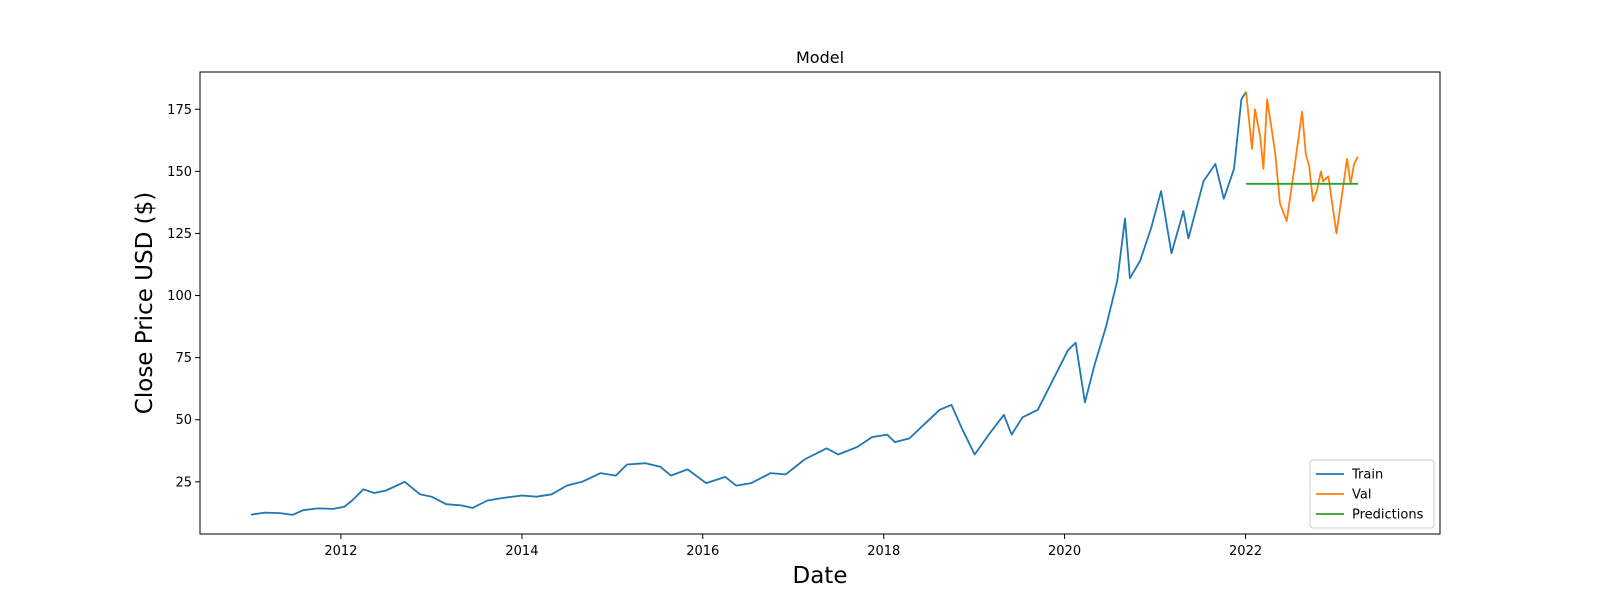  What do you see at coordinates (179, 110) in the screenshot?
I see `y-tick-label: 175` at bounding box center [179, 110].